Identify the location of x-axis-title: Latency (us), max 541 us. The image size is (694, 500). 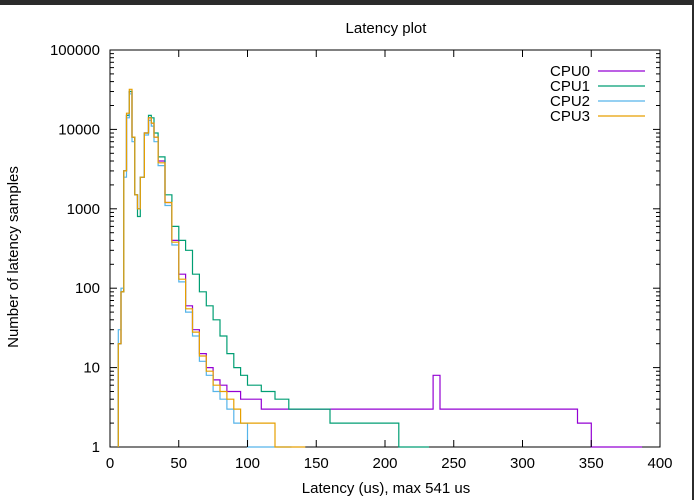
(386, 488).